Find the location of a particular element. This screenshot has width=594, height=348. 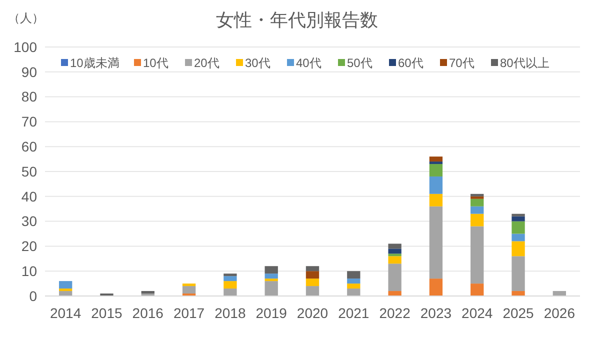

y-tick-label: 30 is located at coordinates (29, 221).